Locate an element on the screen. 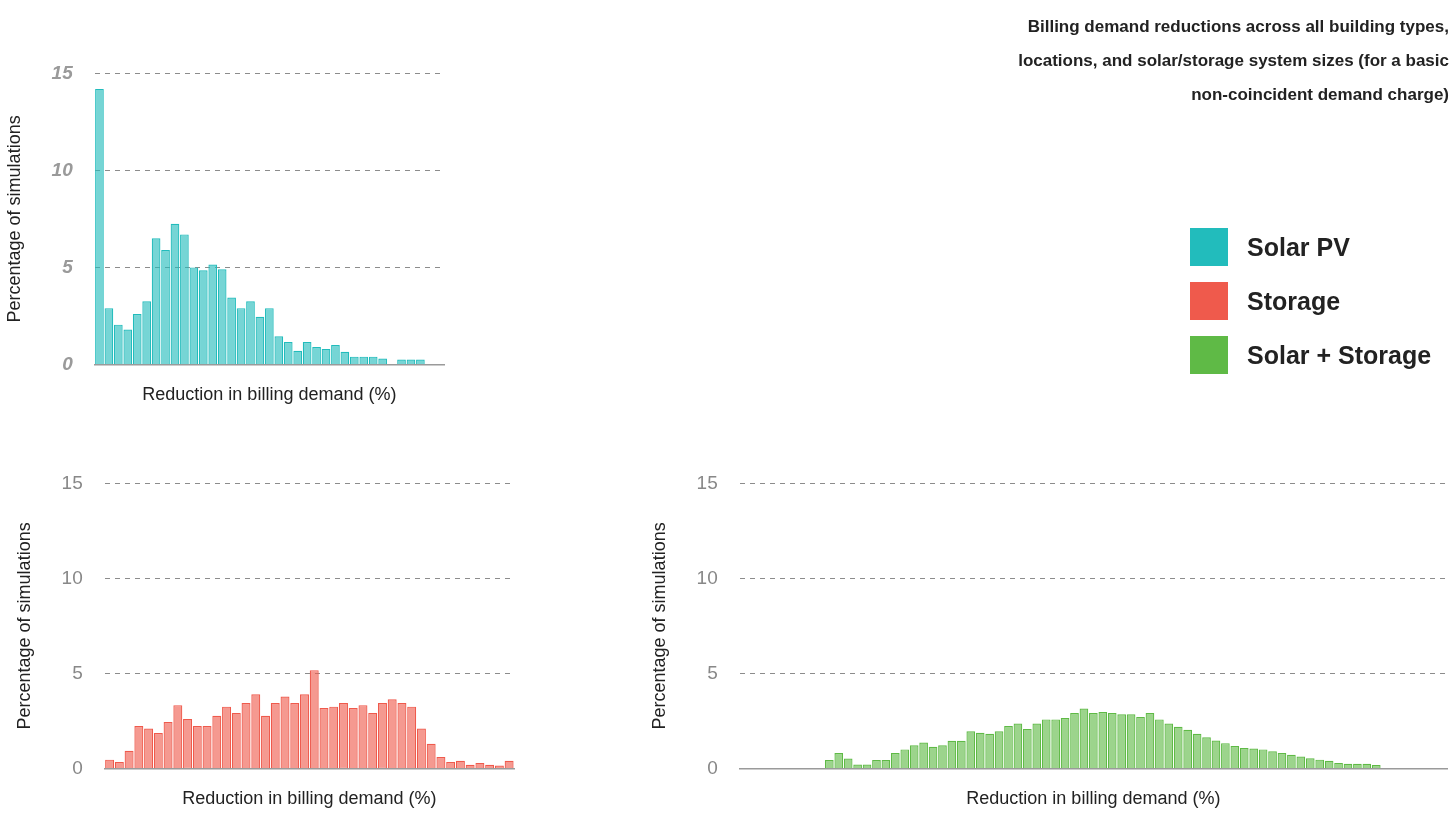  legend-label: Solar + Storage is located at coordinates (1339, 355).